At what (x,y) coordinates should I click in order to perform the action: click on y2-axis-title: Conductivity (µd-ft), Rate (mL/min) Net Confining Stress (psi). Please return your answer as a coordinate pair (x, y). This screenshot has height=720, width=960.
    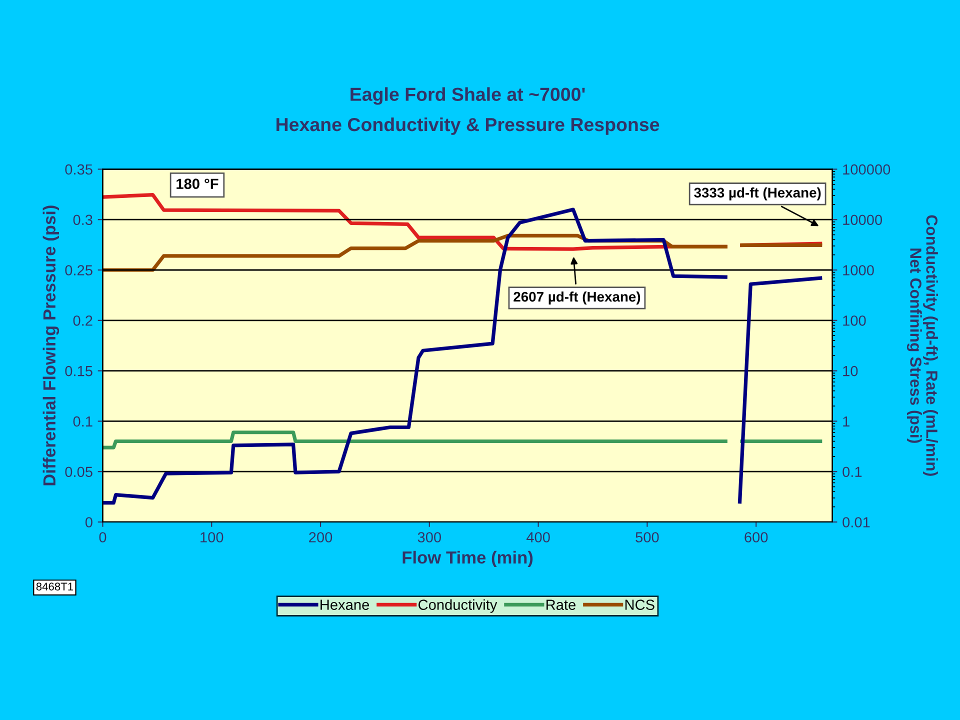
    Looking at the image, I should click on (922, 345).